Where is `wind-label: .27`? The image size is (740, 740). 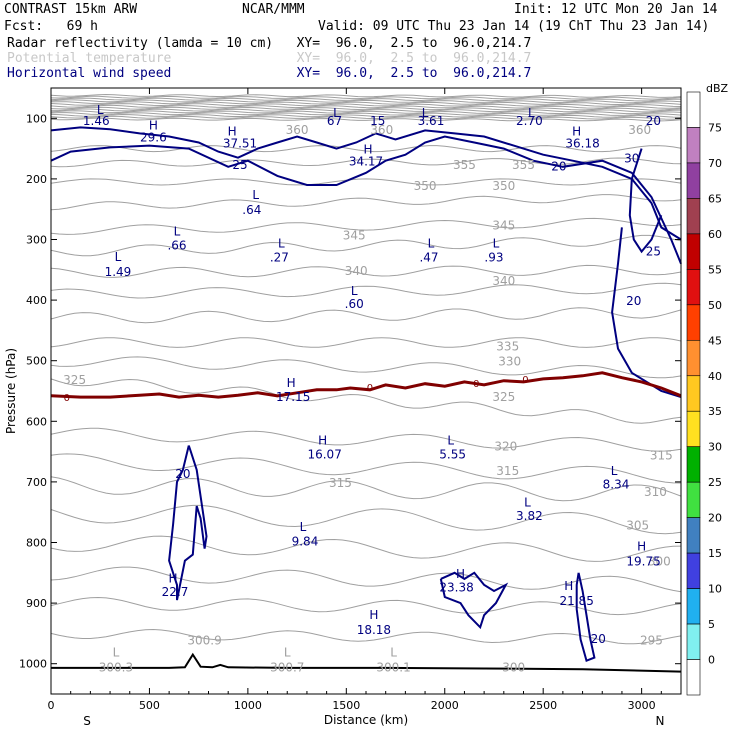 wind-label: .27 is located at coordinates (279, 257).